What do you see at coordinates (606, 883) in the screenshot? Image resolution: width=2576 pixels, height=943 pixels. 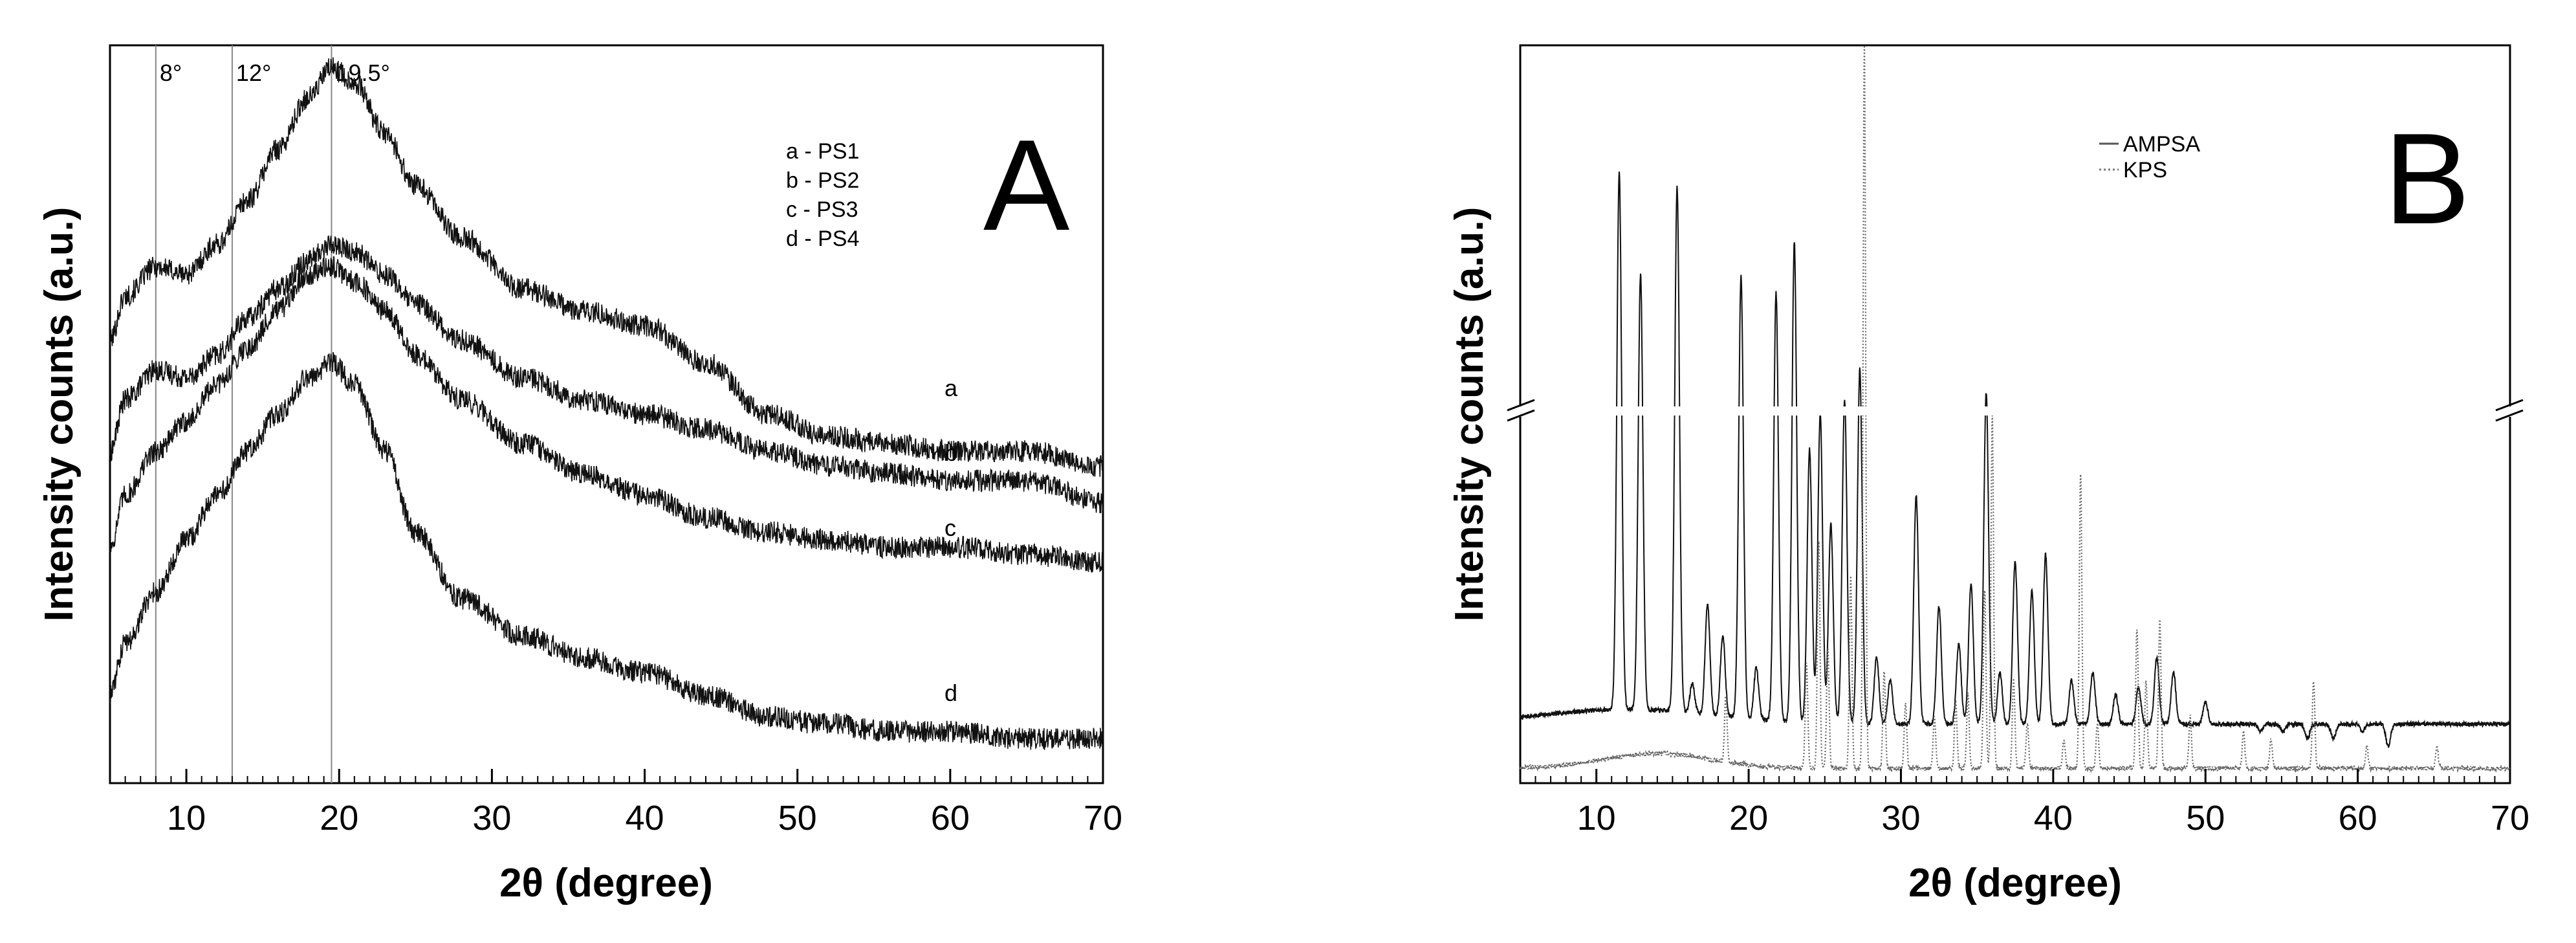 I see `panel-a-x-axis-title: 2θ (degree)` at bounding box center [606, 883].